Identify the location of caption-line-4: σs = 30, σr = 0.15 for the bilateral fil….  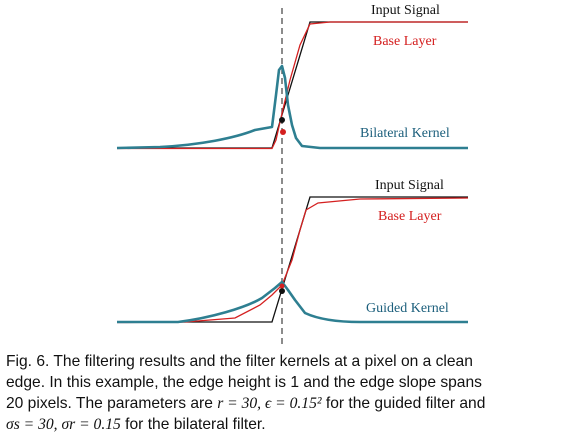
(292, 424).